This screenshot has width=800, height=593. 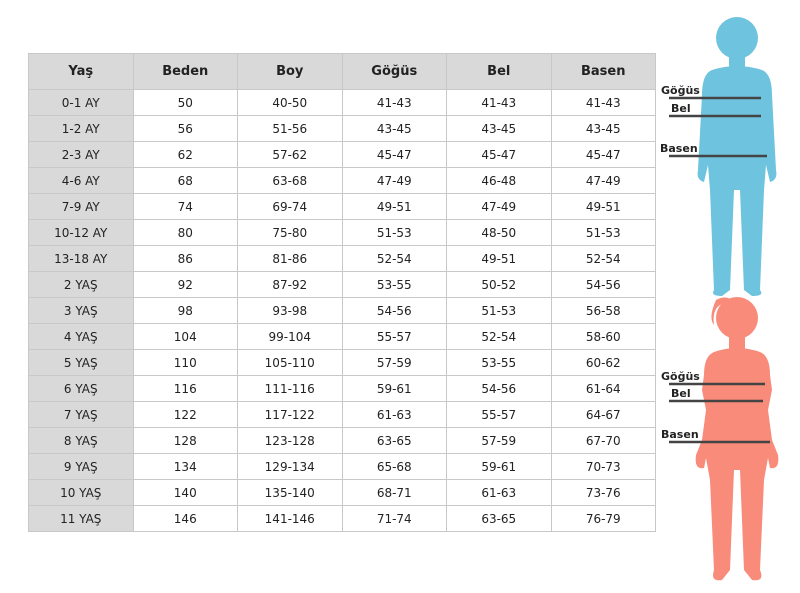 What do you see at coordinates (680, 376) in the screenshot?
I see `girl-chest-label: Göğüs` at bounding box center [680, 376].